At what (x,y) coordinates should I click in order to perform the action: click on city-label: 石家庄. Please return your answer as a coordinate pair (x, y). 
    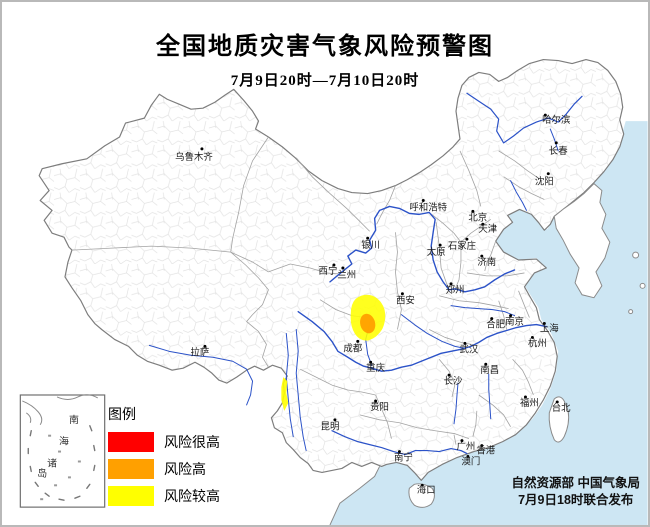
    Looking at the image, I should click on (462, 245).